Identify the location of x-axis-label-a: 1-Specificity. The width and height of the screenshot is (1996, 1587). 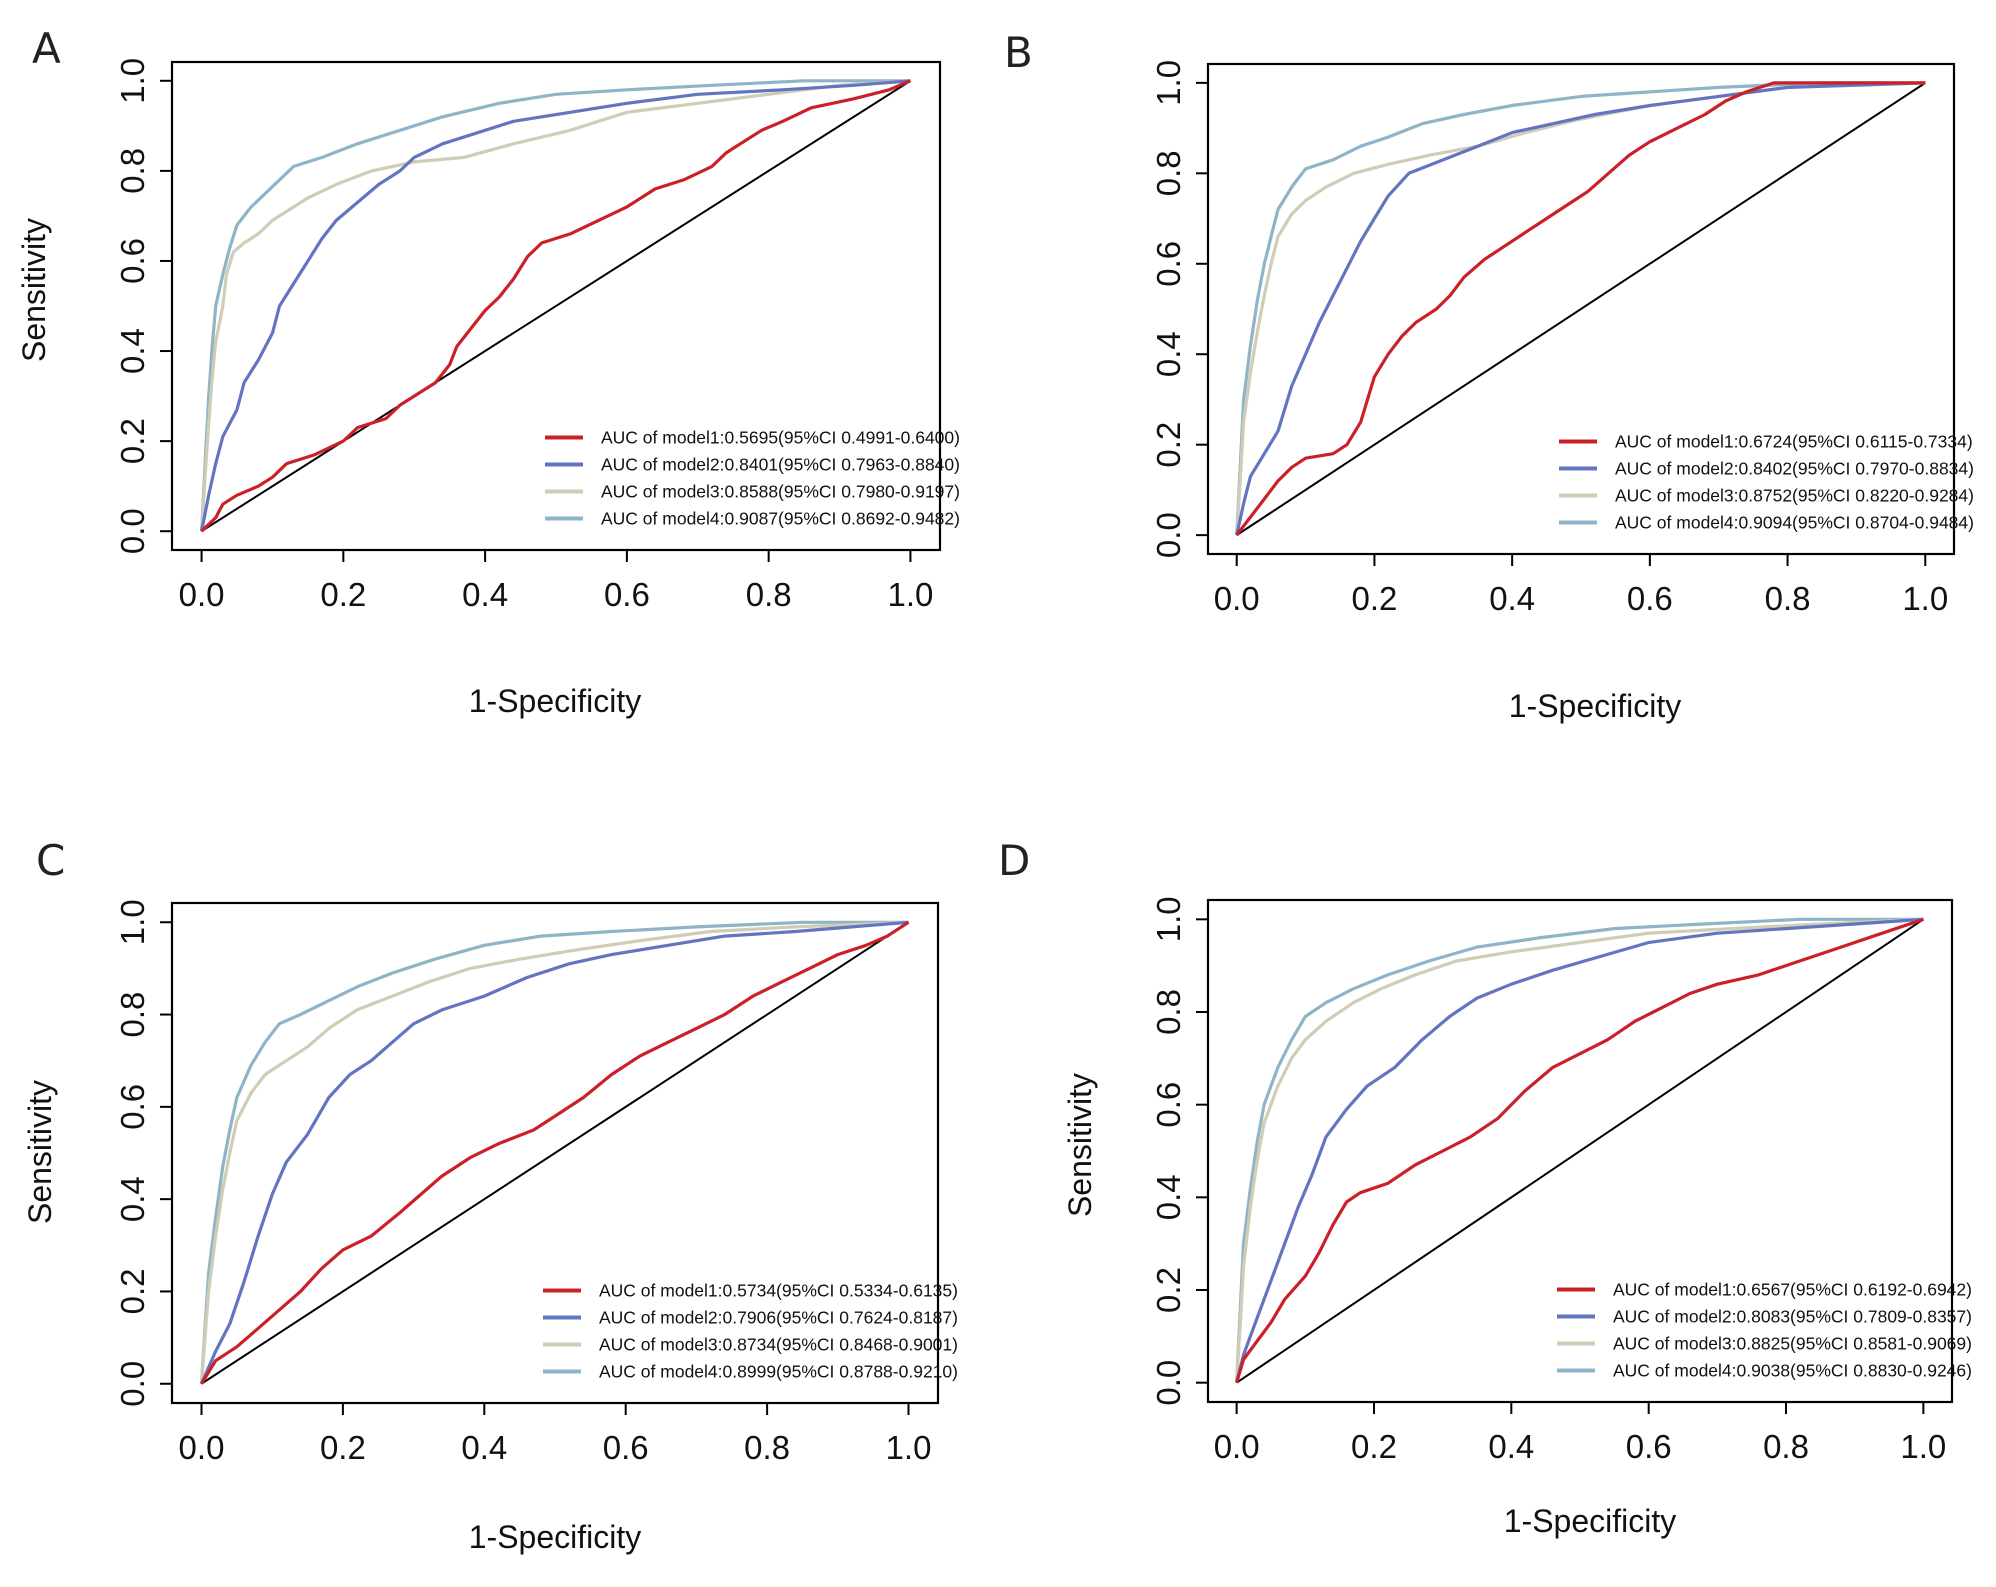
(555, 701).